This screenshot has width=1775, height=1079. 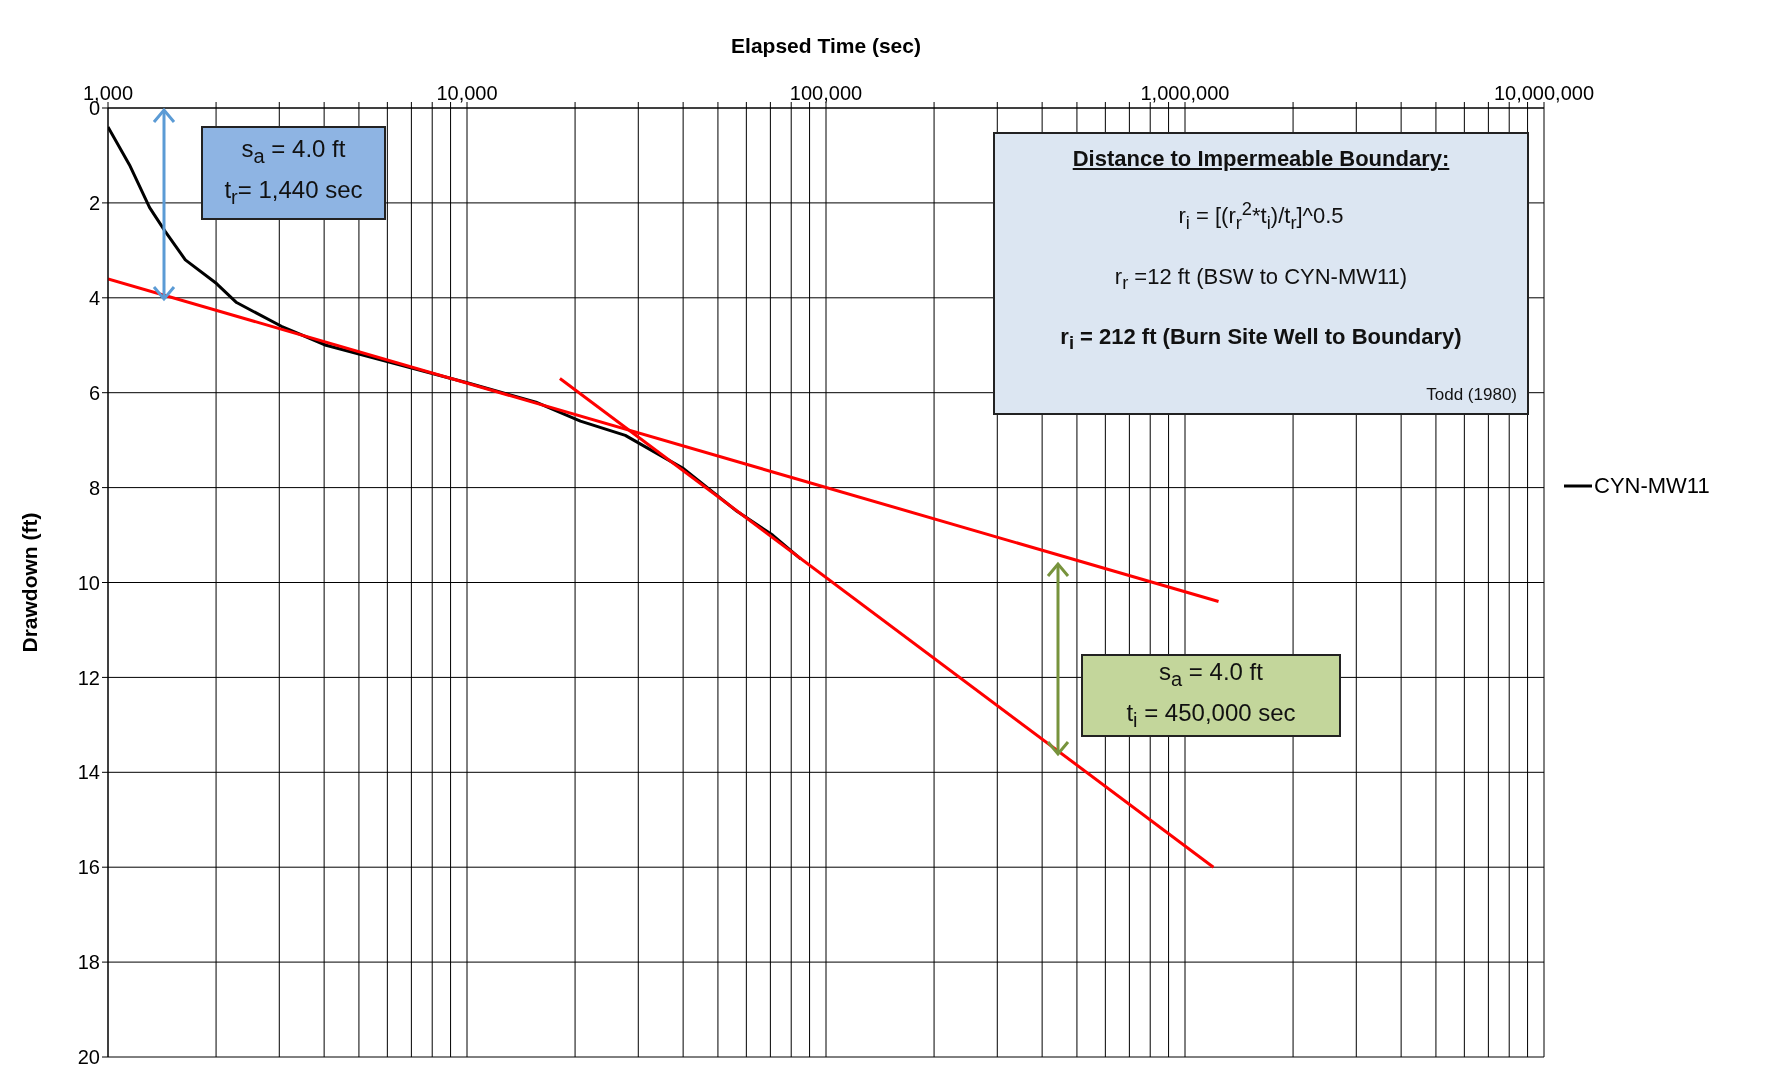 I want to click on y-tick-label: 14, so click(x=88, y=772).